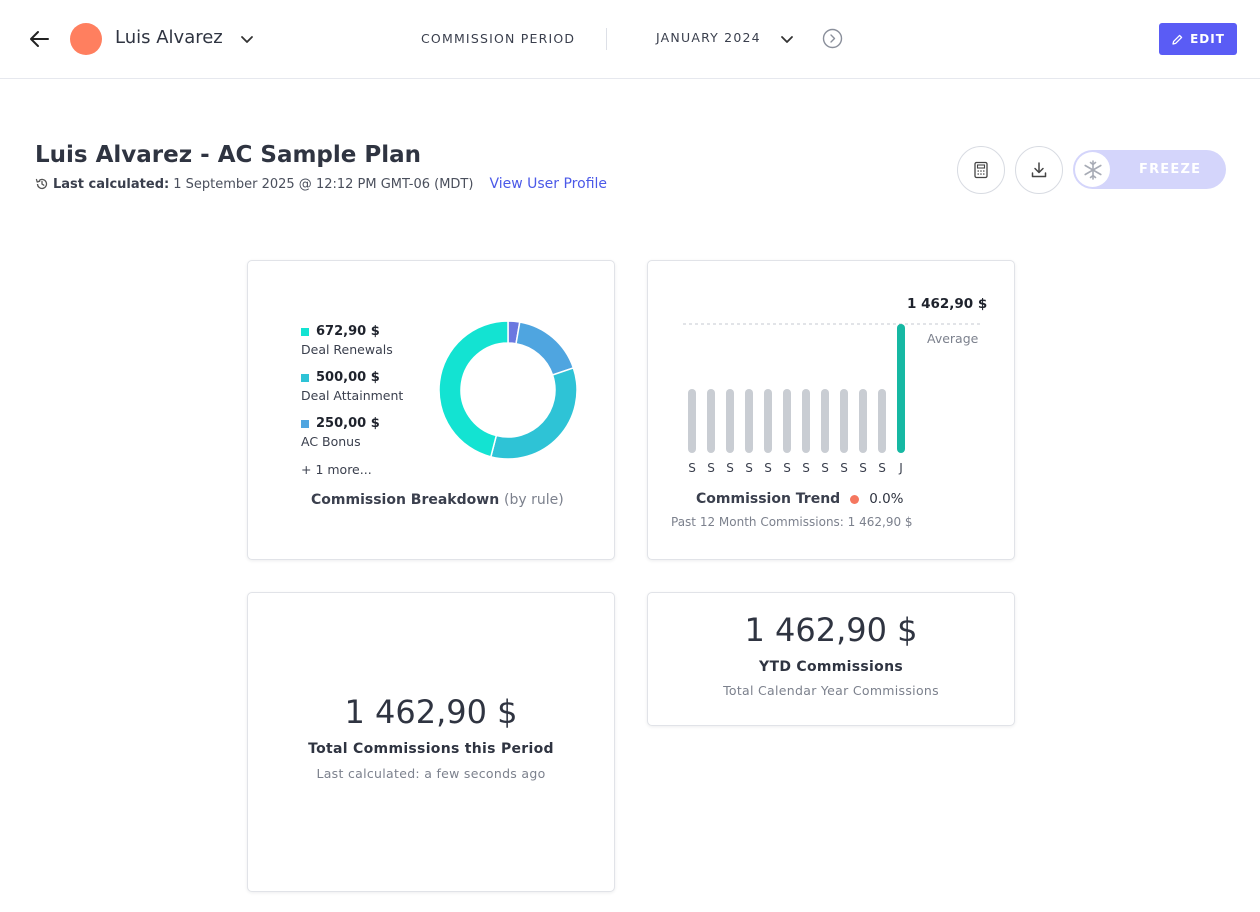 The height and width of the screenshot is (912, 1260). I want to click on legend-value: 250,00 $, so click(348, 423).